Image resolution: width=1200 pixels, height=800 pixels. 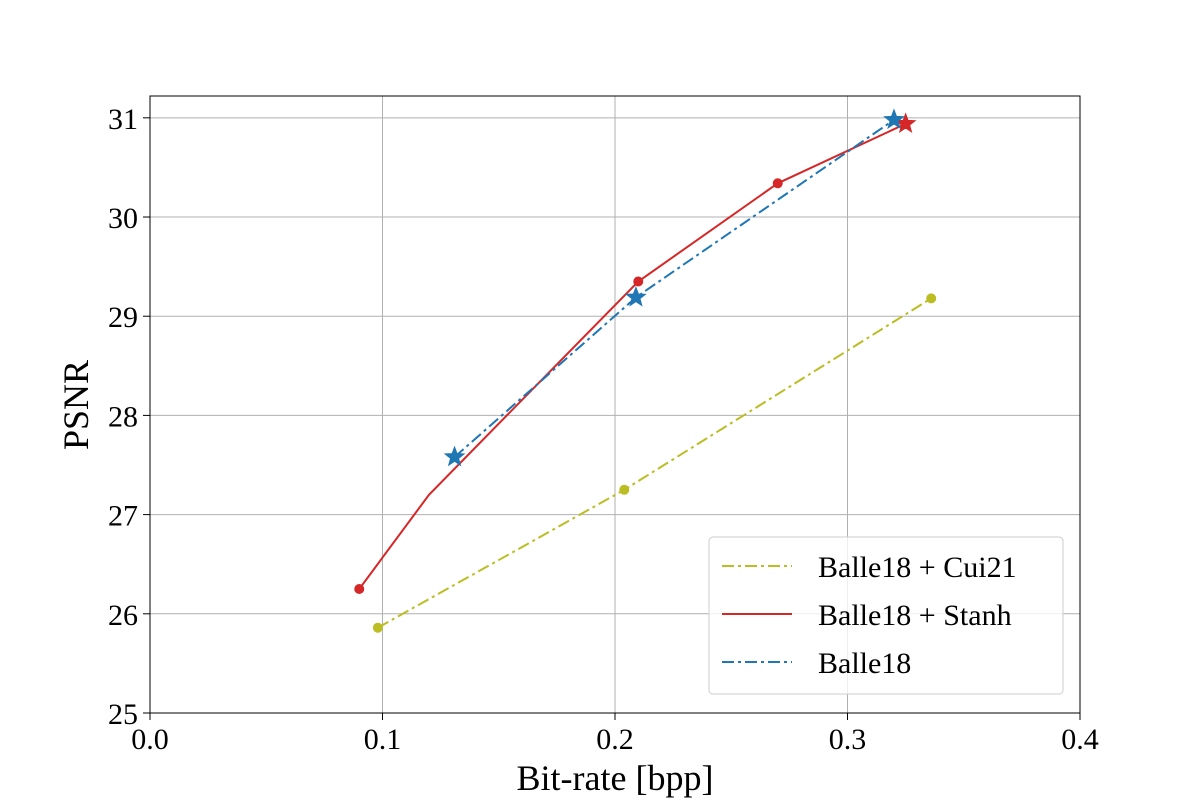 I want to click on x-tick-label: 0.4, so click(x=1080, y=739).